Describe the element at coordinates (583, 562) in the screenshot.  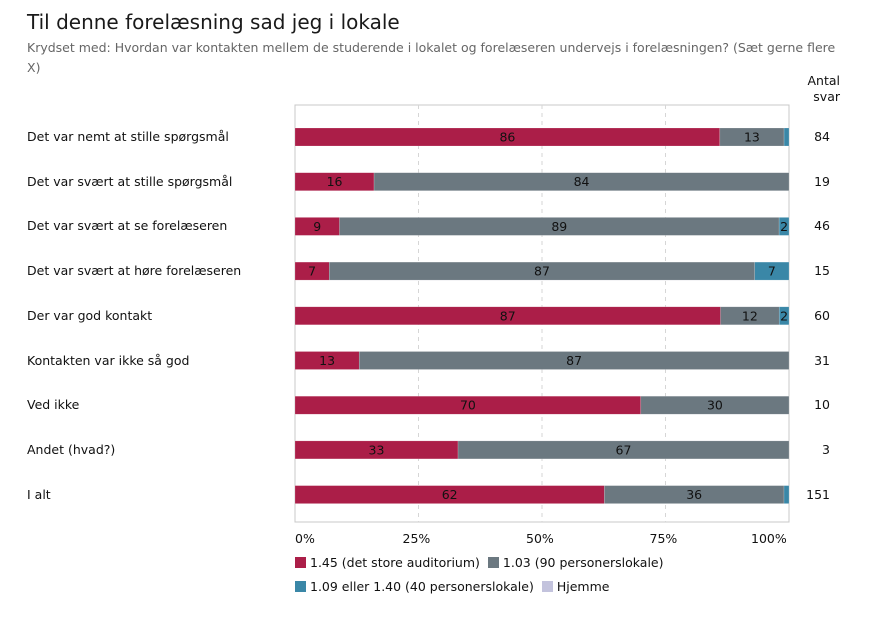
I see `legend-label: 1.03 (90 personerslokale)` at that location.